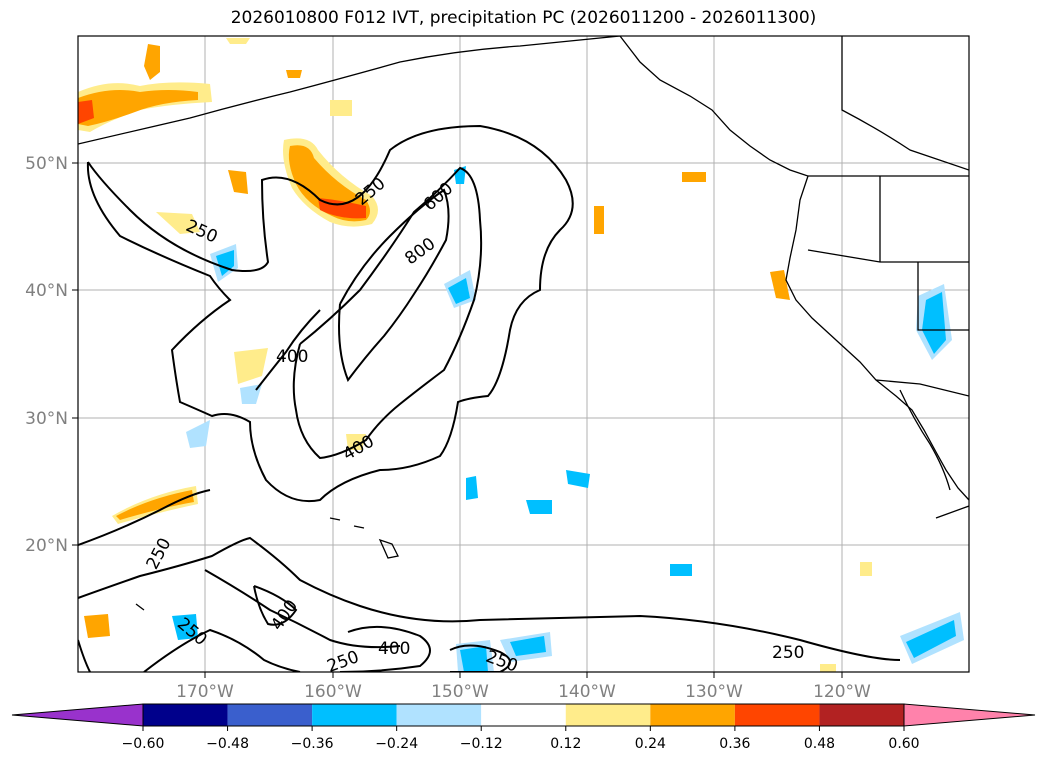 The width and height of the screenshot is (1047, 765). I want to click on colorbar-tick-label: 0.48, so click(819, 744).